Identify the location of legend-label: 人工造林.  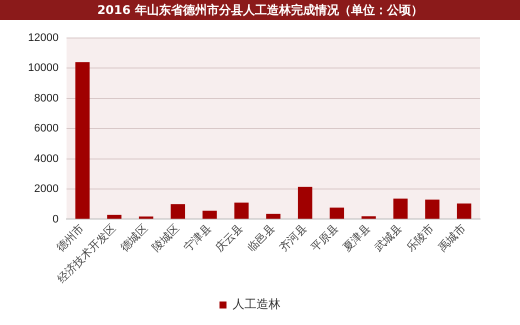
(256, 304).